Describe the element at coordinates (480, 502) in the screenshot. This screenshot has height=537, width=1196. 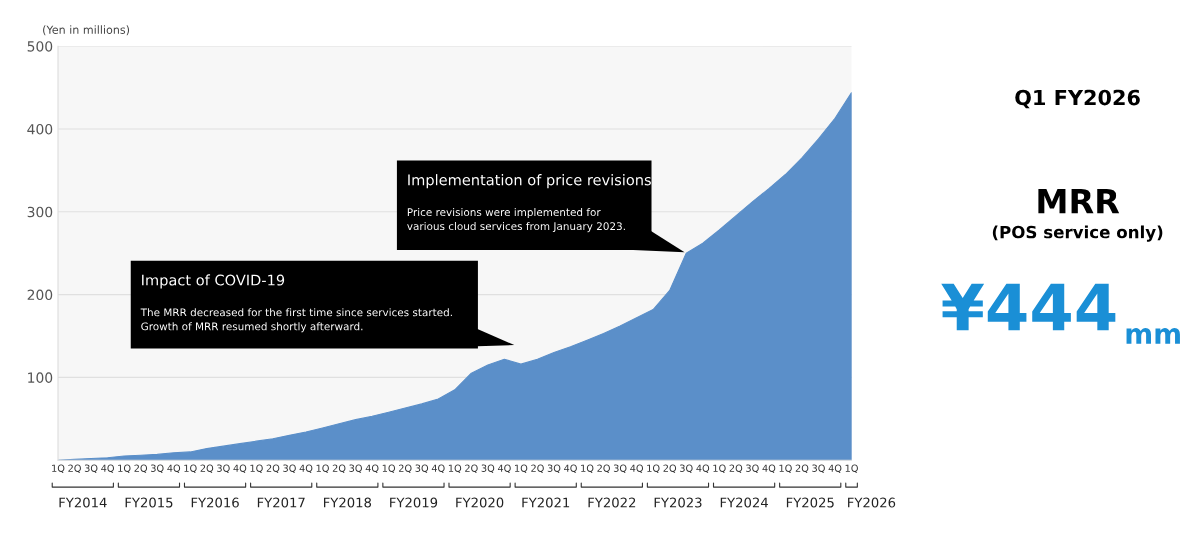
I see `text: FY2020` at that location.